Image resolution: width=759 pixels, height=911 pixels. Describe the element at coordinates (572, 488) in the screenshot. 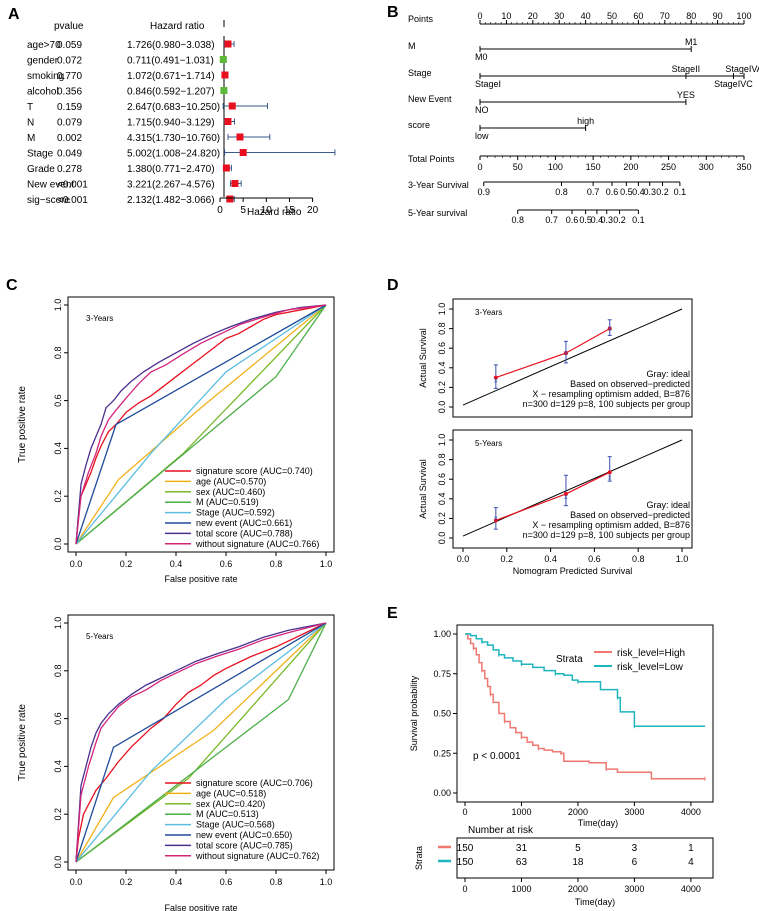

I see `calibration-ideal-line` at that location.